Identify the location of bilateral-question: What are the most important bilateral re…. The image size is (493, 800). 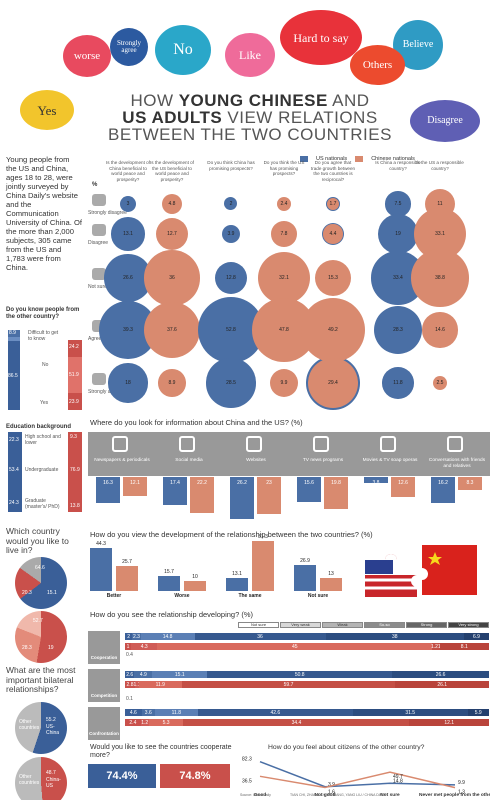
(41, 679).